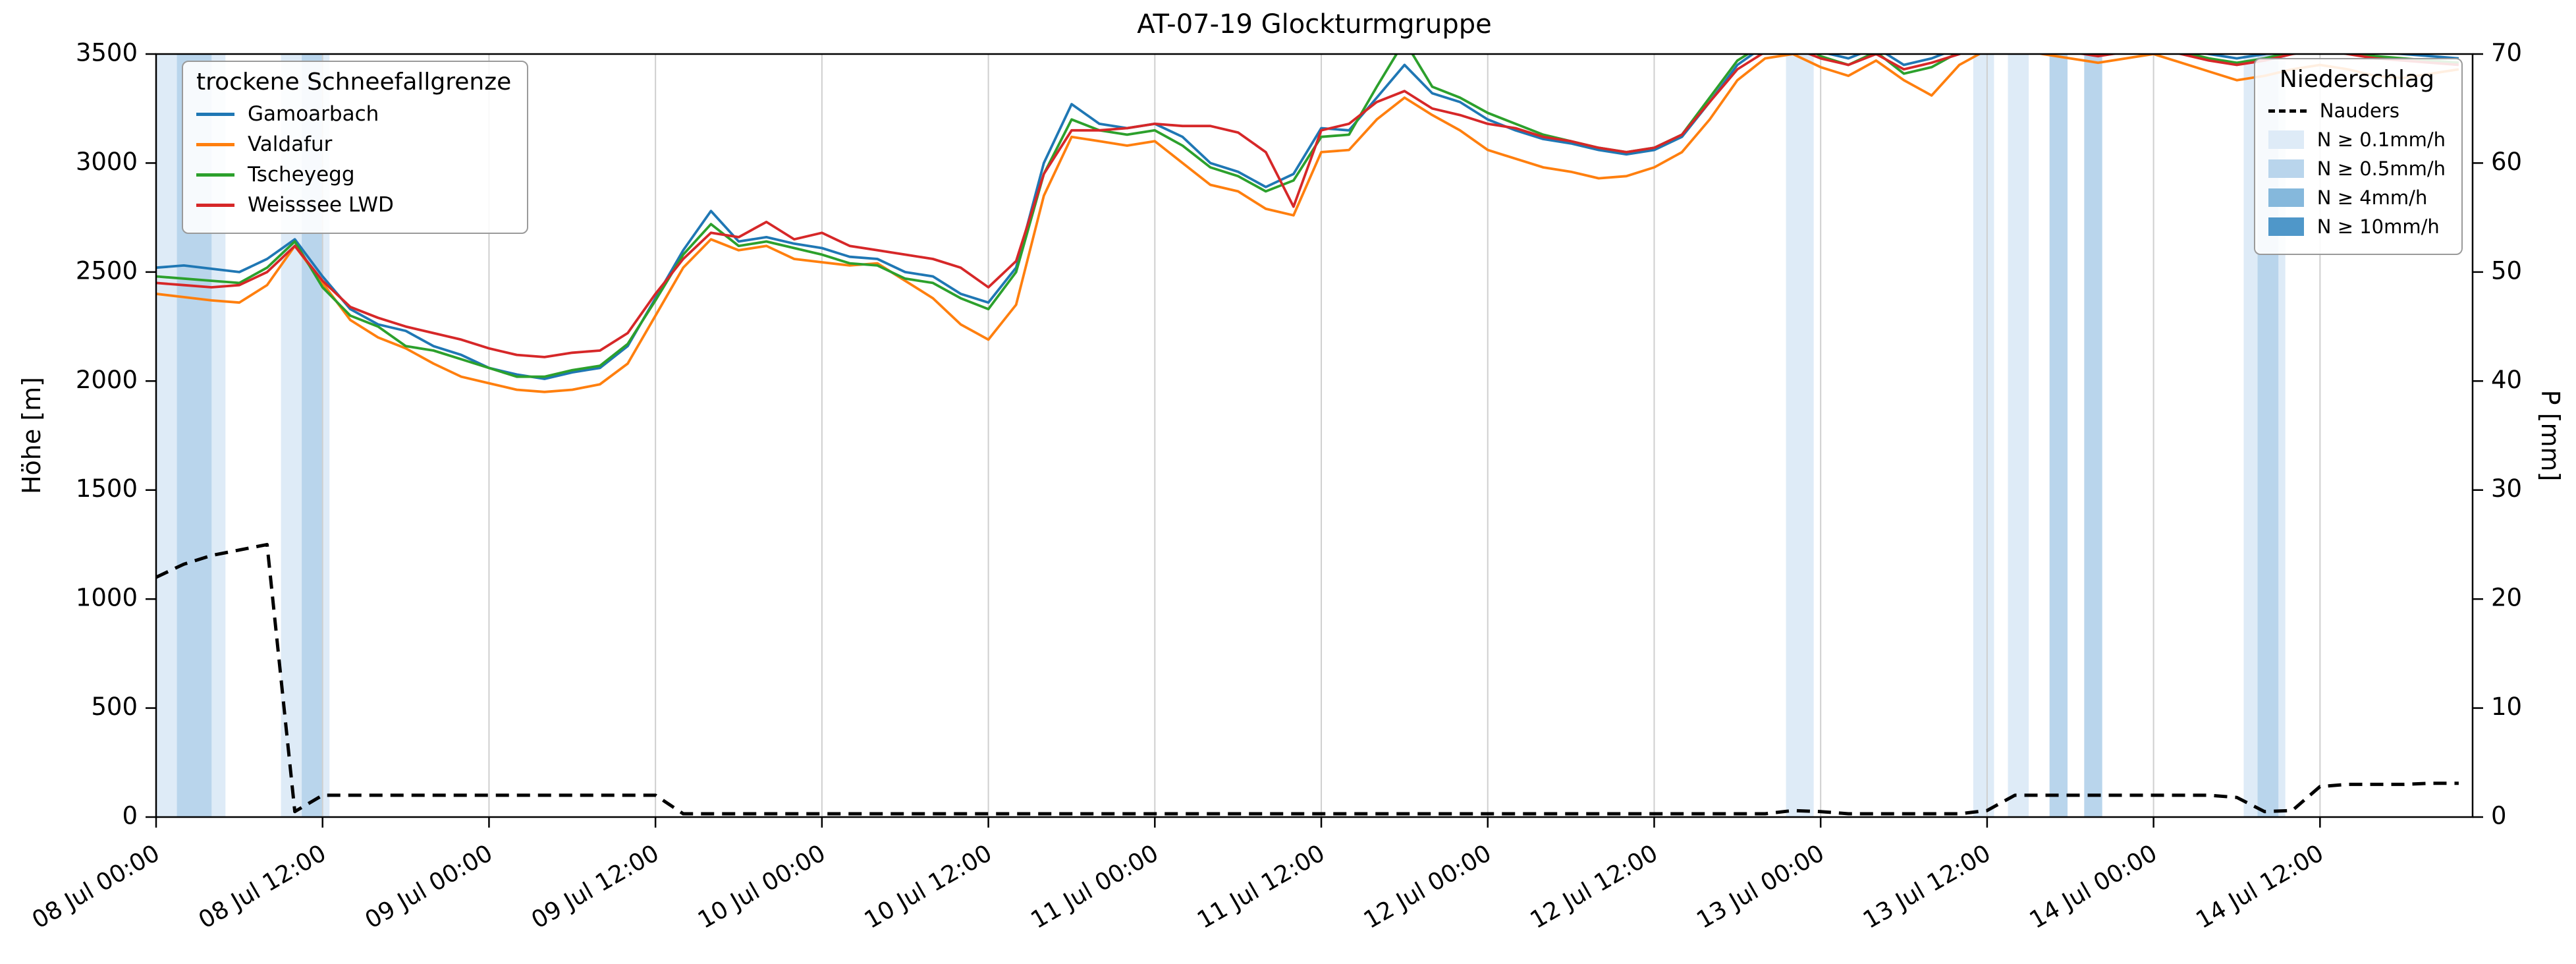 This screenshot has width=2576, height=964. Describe the element at coordinates (1094, 886) in the screenshot. I see `x-tick-label: 11 Jul 00:00` at that location.